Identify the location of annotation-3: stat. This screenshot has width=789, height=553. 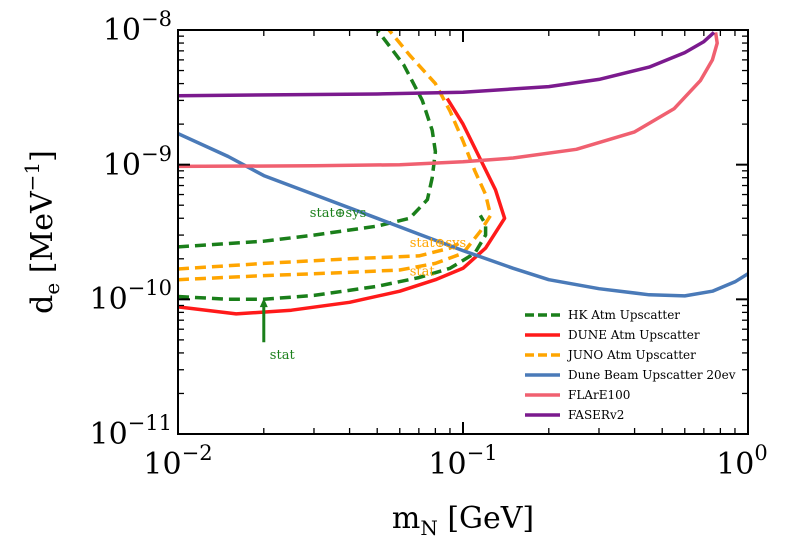
(283, 355).